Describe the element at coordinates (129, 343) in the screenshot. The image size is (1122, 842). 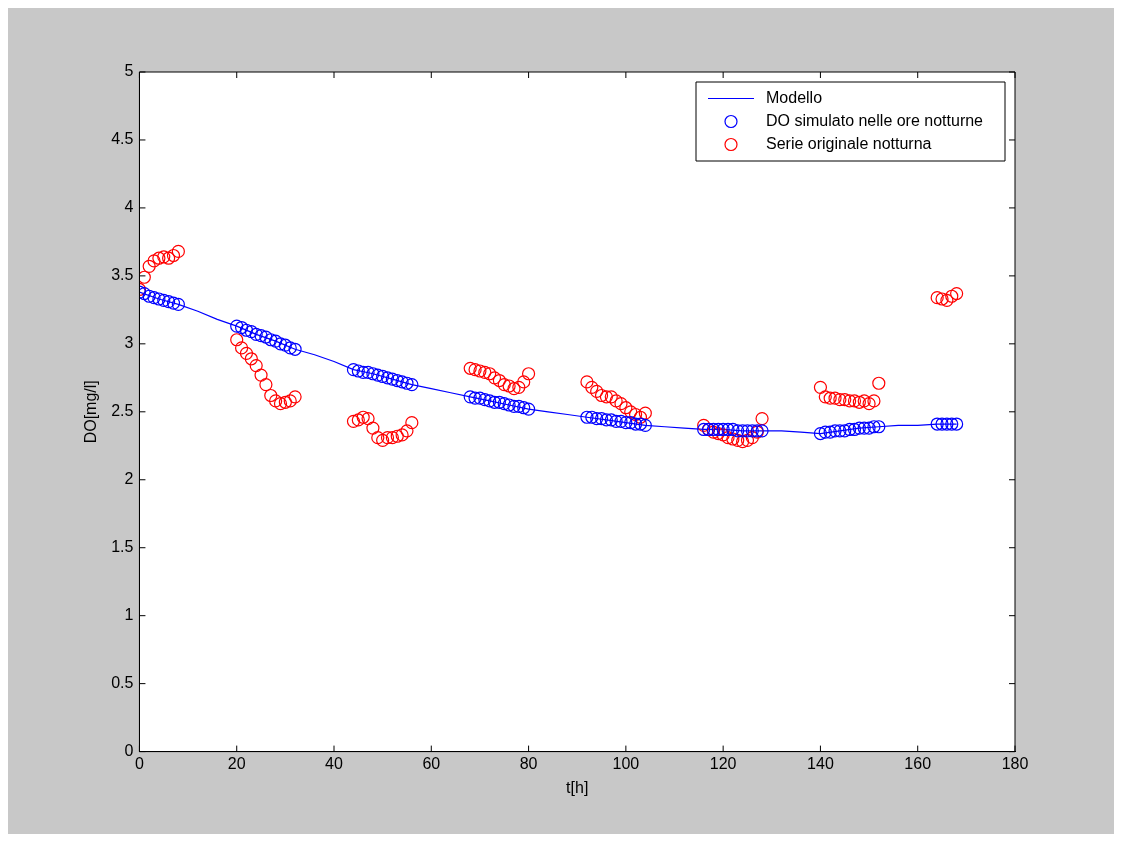
I see `y-tick-label: 3` at that location.